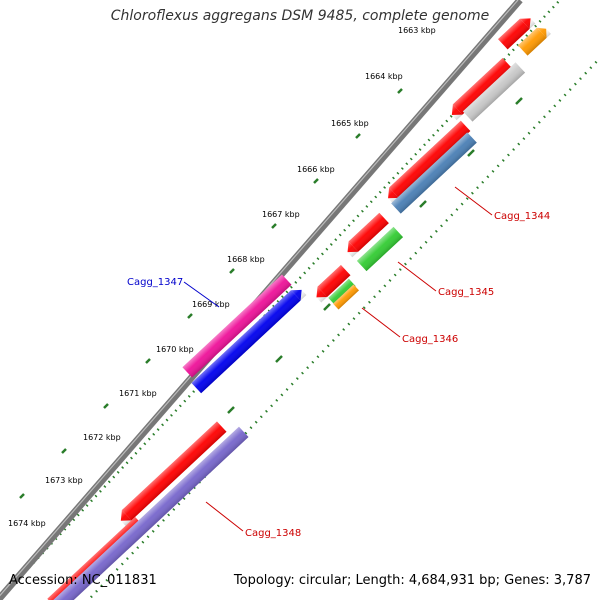  What do you see at coordinates (316, 169) in the screenshot?
I see `tick-label: 1666 kbp` at bounding box center [316, 169].